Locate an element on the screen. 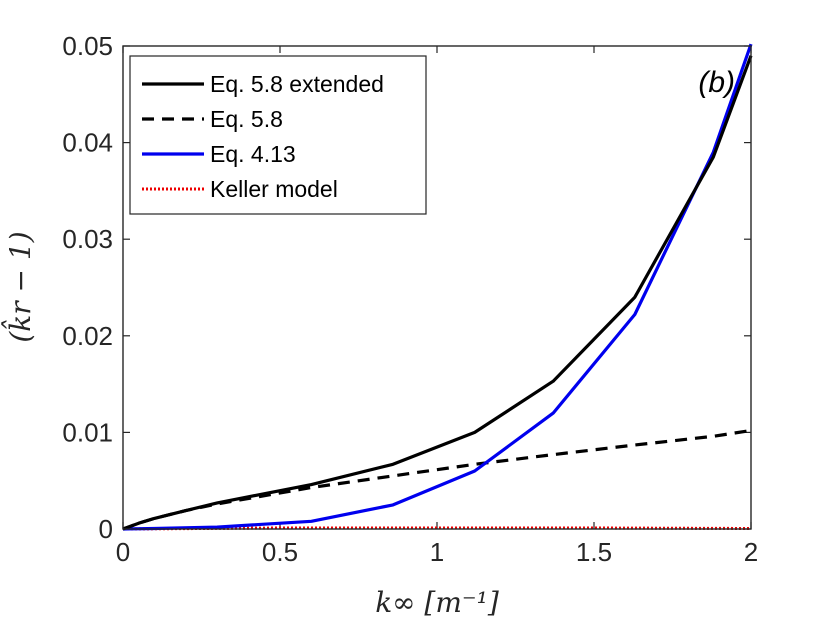 Image resolution: width=830 pixels, height=623 pixels. legend-label-3: Keller model is located at coordinates (274, 189).